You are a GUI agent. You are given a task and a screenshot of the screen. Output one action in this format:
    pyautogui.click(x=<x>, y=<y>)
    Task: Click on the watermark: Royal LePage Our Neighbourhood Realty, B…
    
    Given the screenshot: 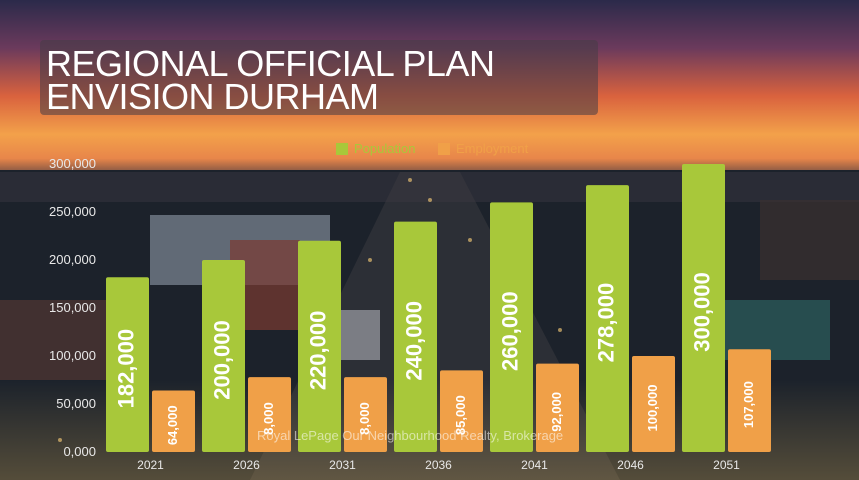 What is the action you would take?
    pyautogui.click(x=410, y=435)
    